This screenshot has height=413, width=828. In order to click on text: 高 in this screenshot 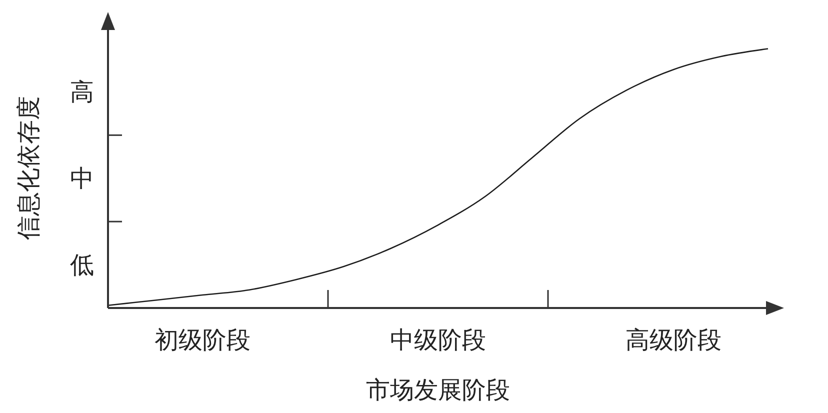, I will do `click(82, 92)`.